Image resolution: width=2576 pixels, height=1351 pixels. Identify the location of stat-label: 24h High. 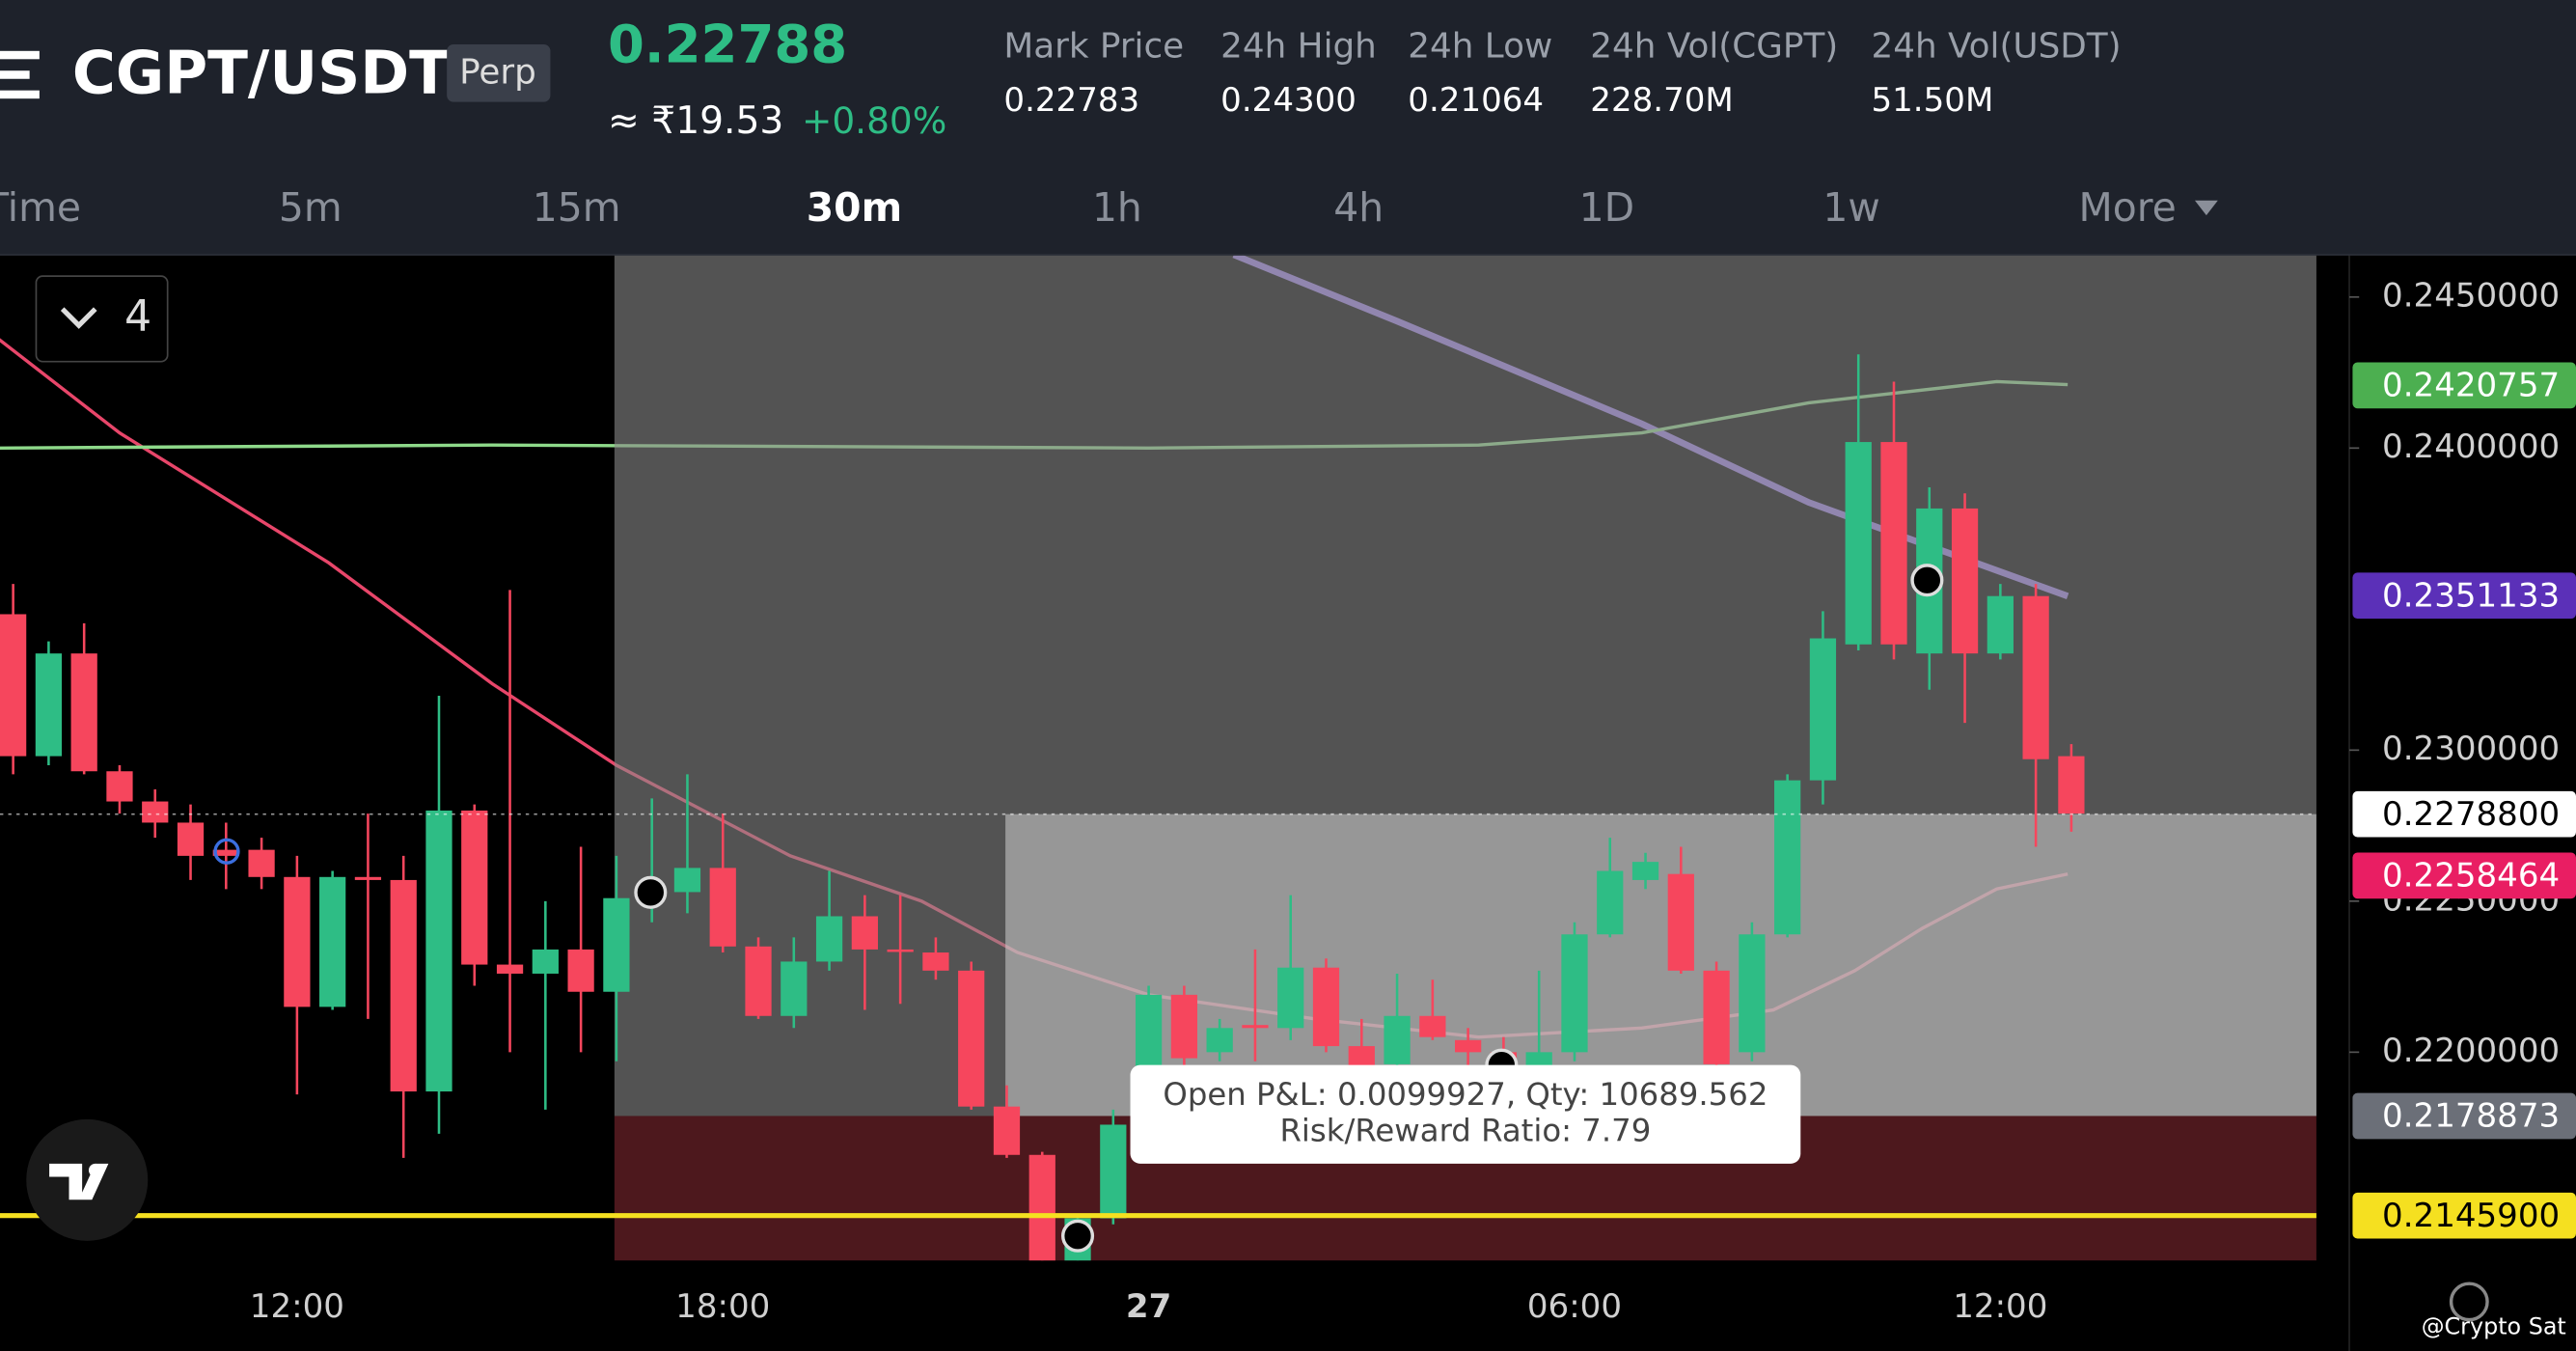
(1299, 46).